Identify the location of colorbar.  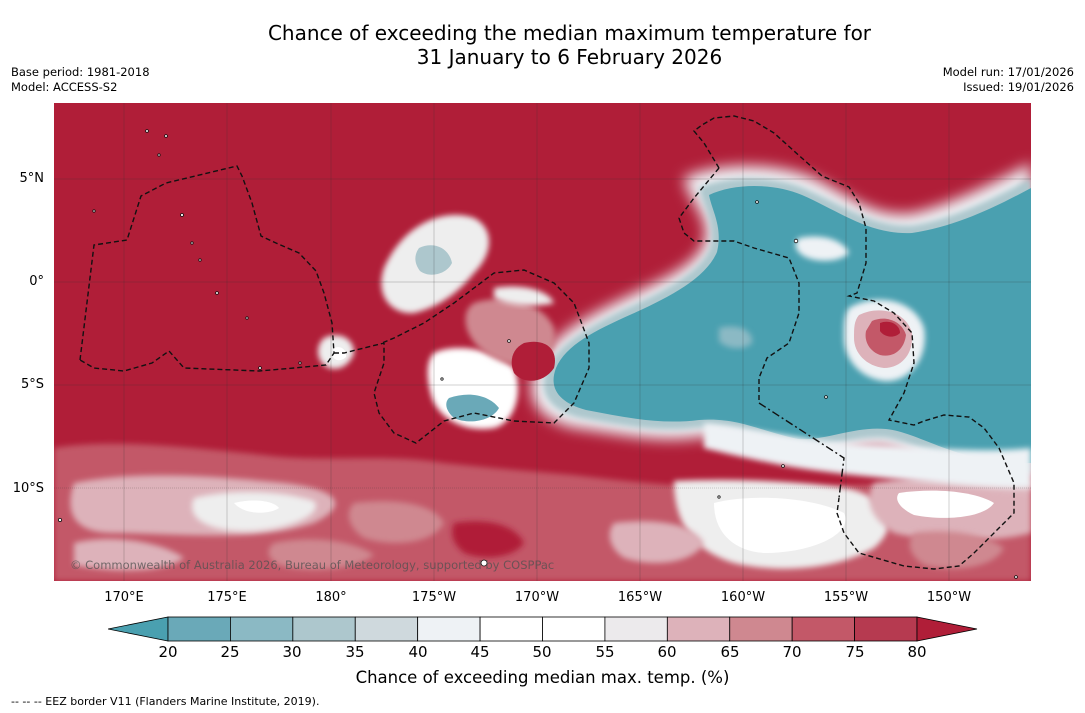
(542, 629).